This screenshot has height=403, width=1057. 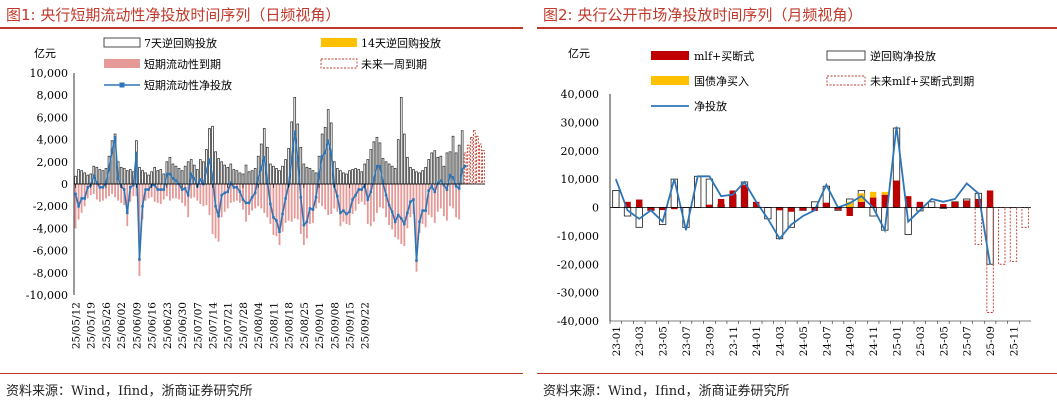 I want to click on reverse-repo-net-bar, so click(x=768, y=213).